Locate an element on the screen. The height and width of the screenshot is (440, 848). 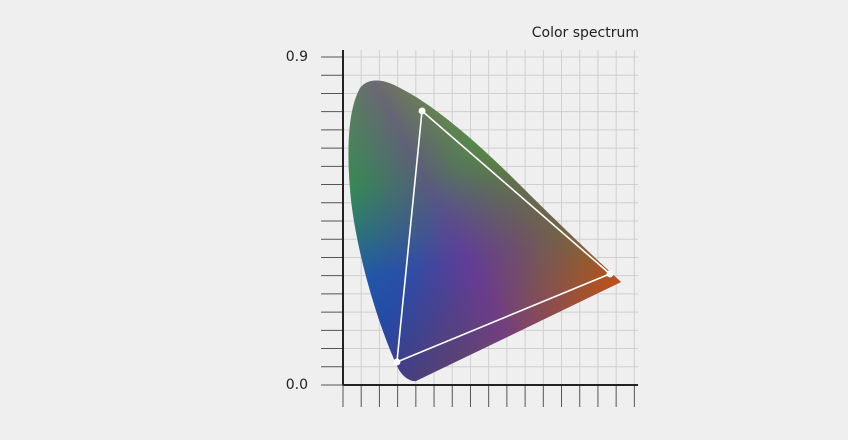
chart-title: Color spectrum is located at coordinates (585, 33).